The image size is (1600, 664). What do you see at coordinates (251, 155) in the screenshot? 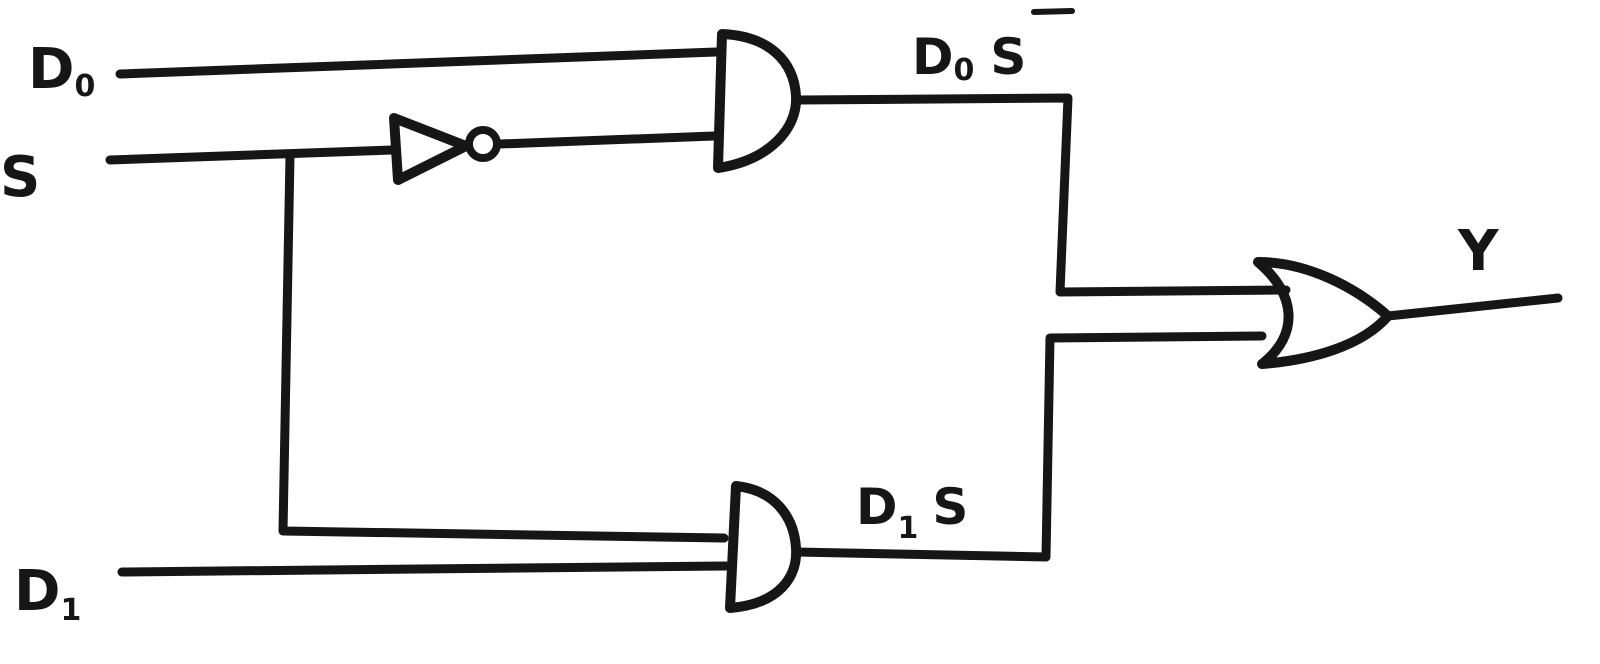
I see `wire-s-input` at bounding box center [251, 155].